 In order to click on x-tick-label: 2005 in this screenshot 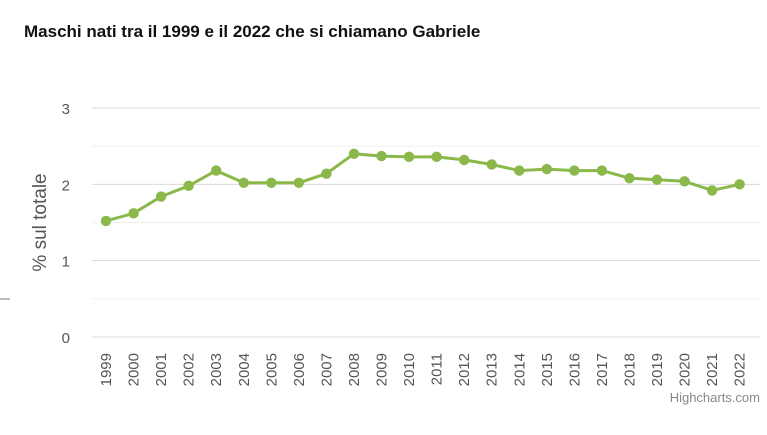, I will do `click(271, 369)`.